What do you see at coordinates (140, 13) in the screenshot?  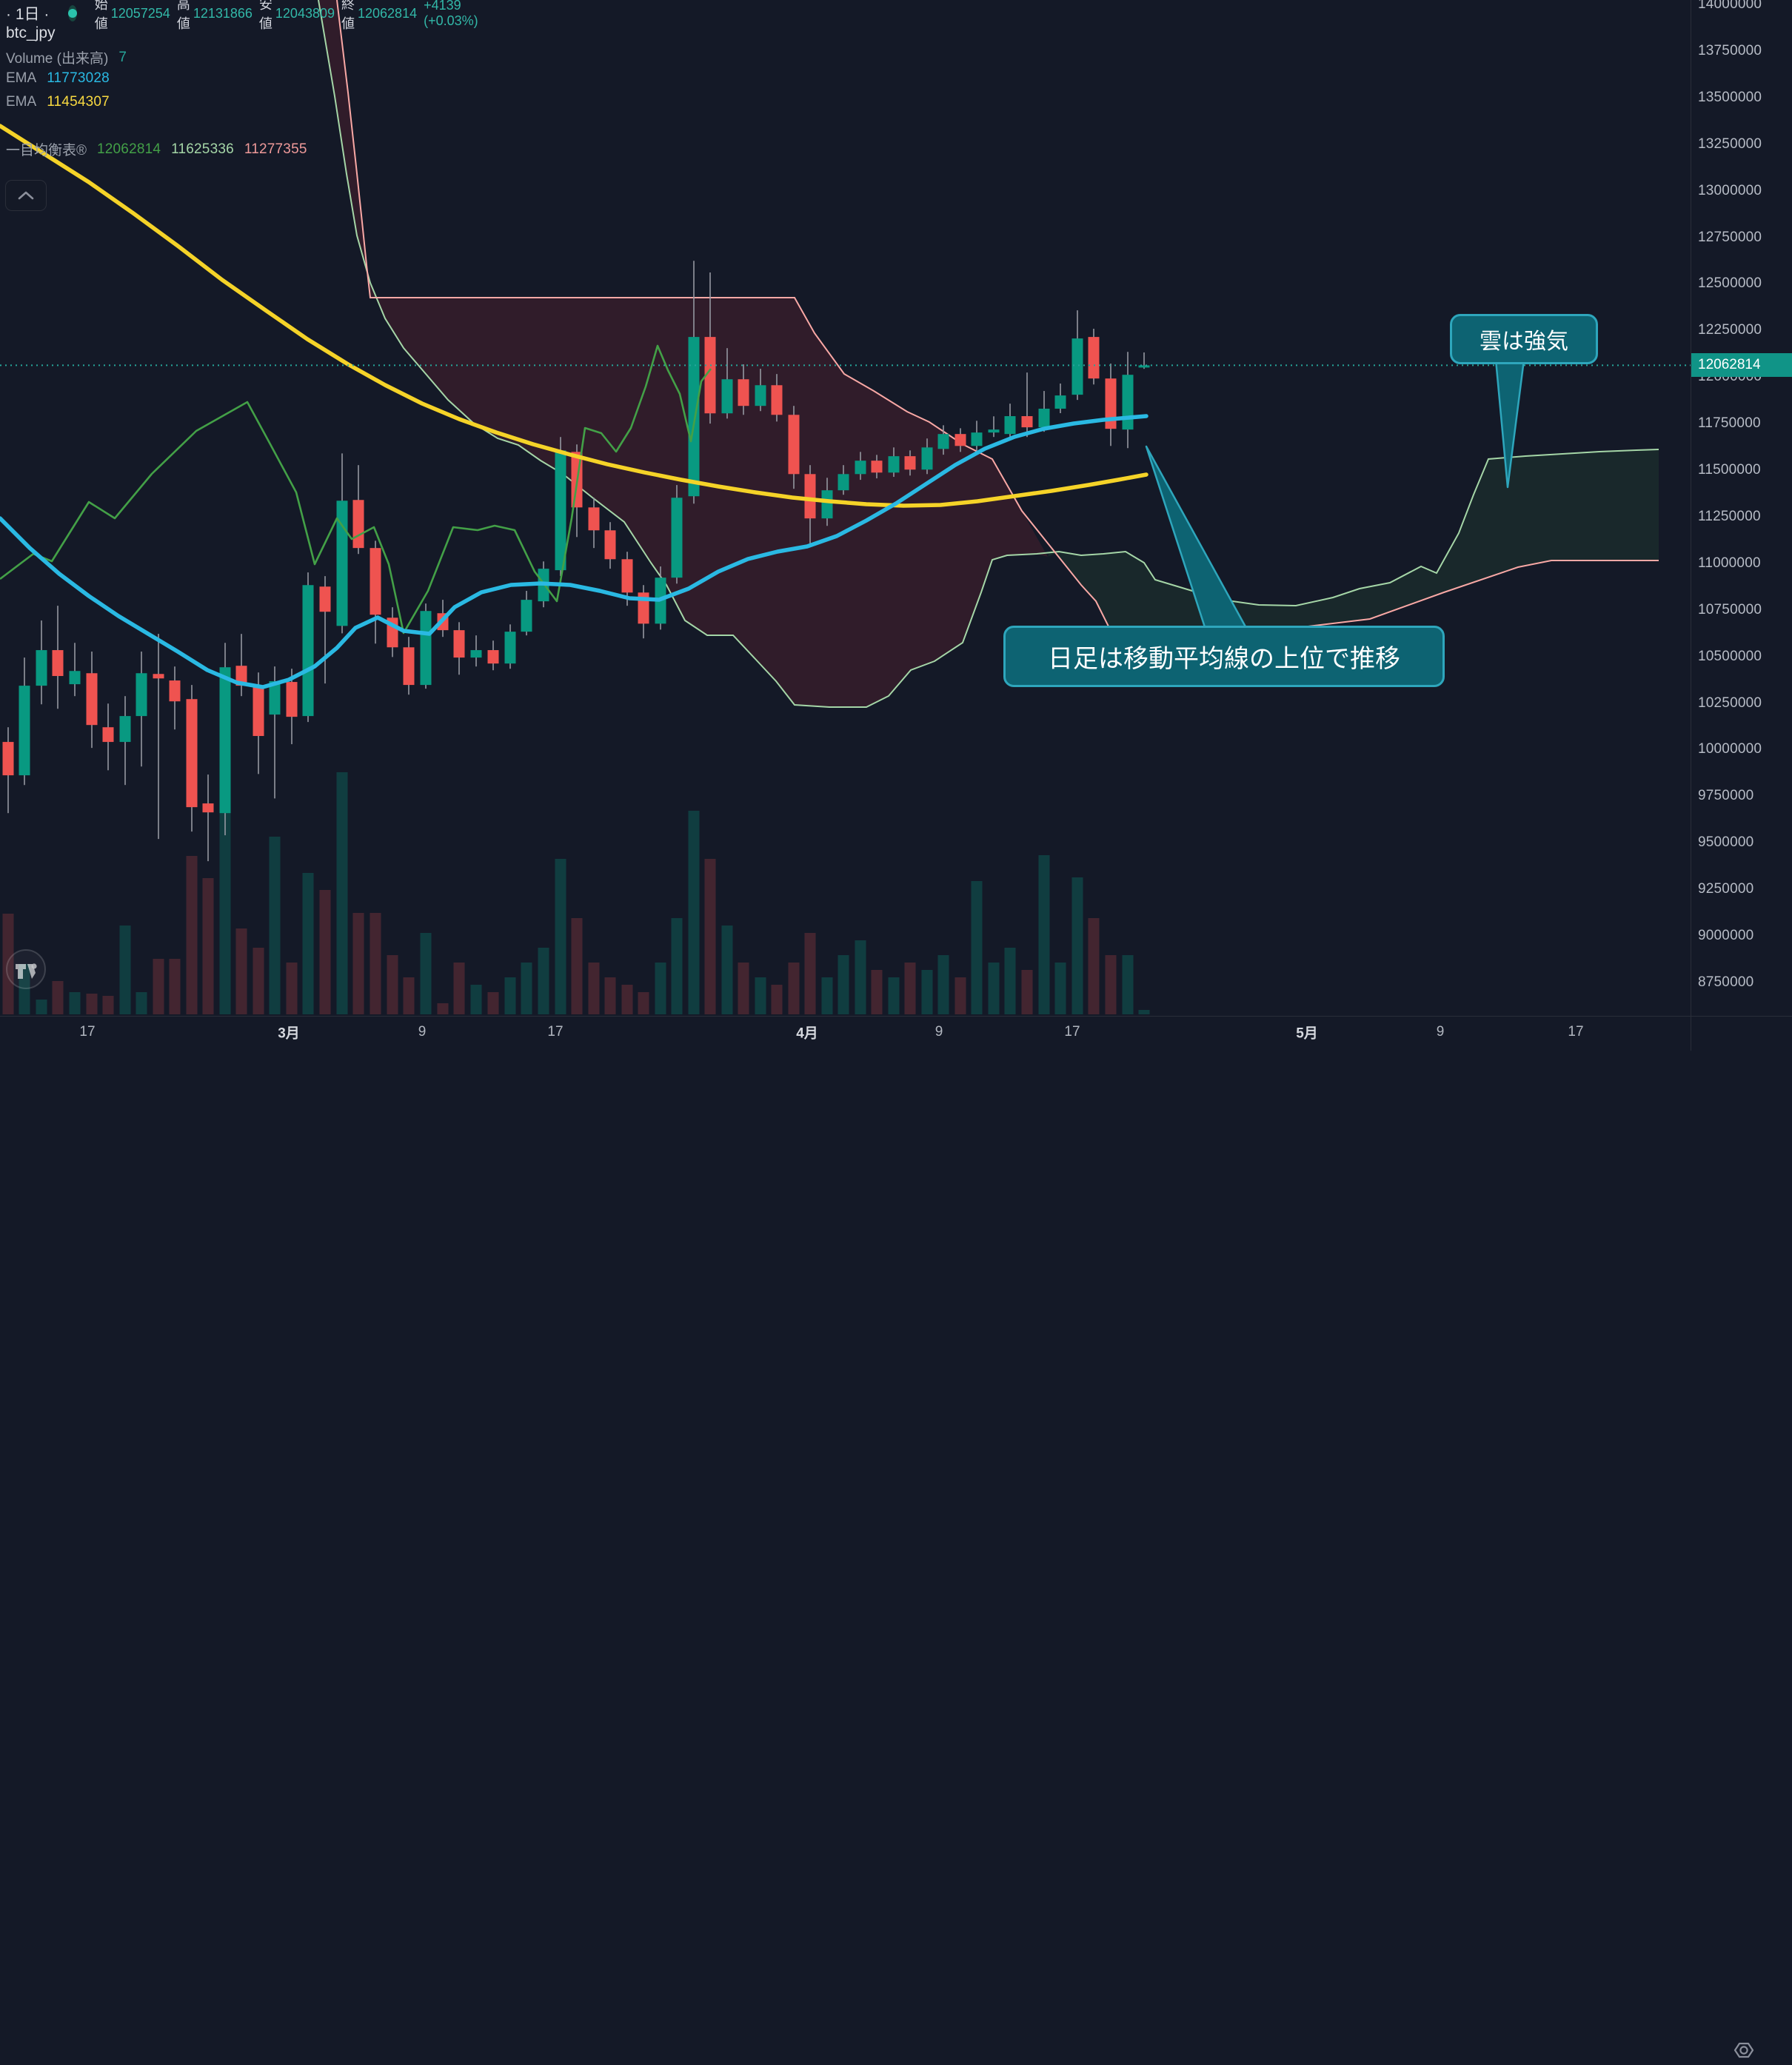 I see `open-value: 12057254` at bounding box center [140, 13].